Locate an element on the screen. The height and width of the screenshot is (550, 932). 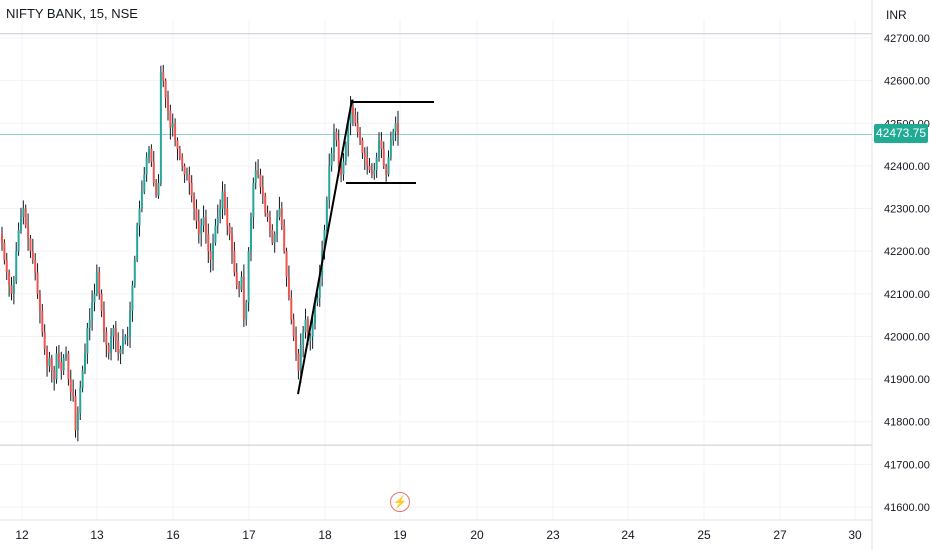
chart-title: NIFTY BANK, 15, NSE is located at coordinates (72, 13).